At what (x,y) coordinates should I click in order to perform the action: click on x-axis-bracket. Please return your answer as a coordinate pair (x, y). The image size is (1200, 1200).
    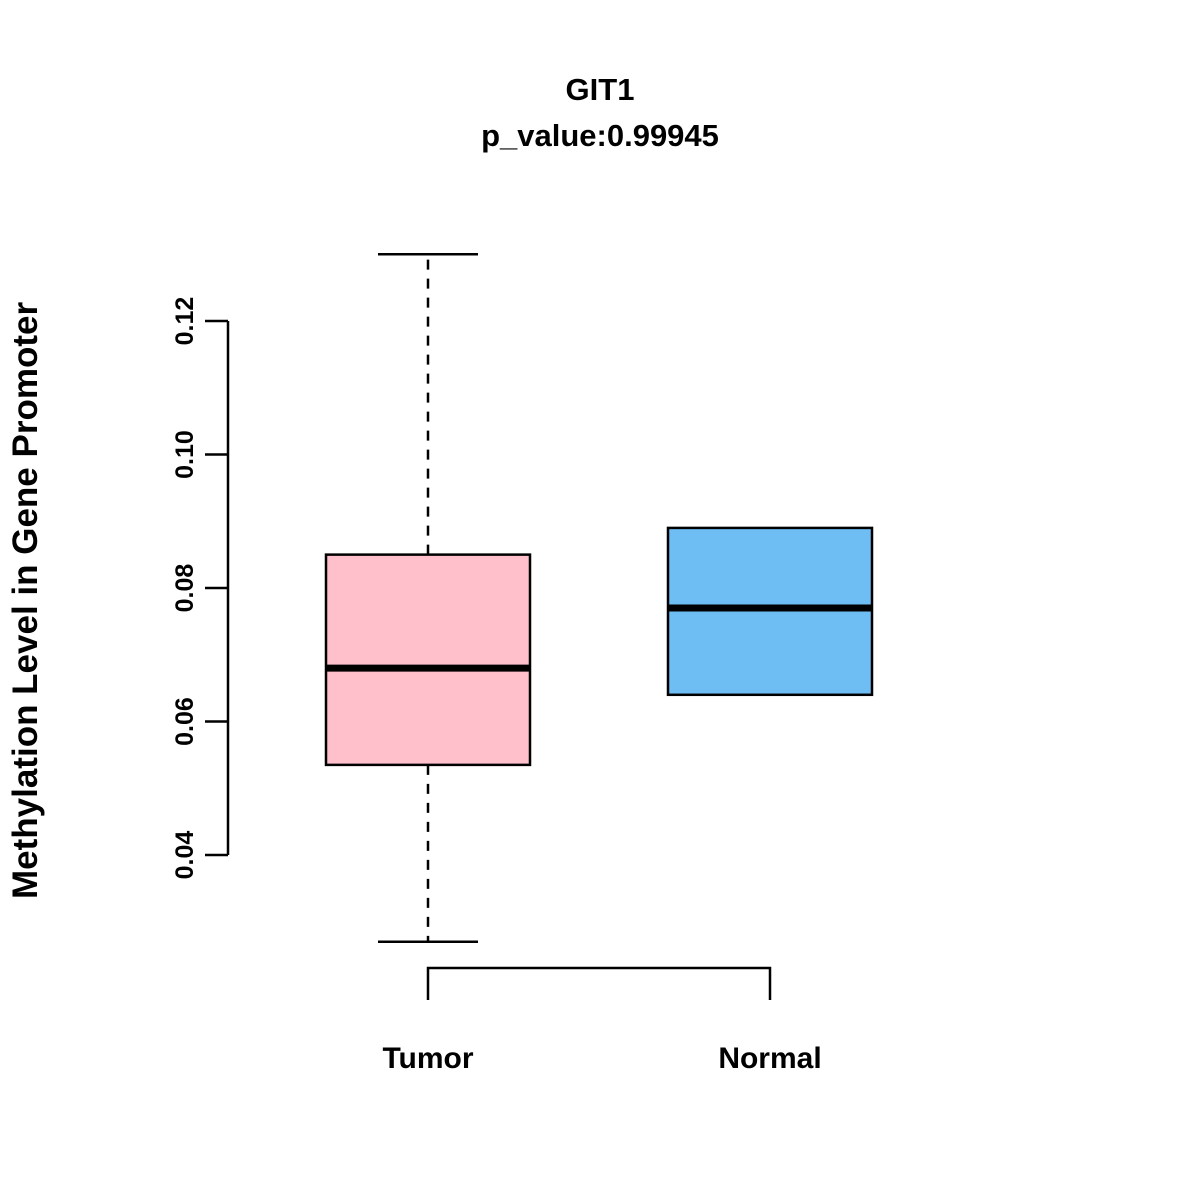
    Looking at the image, I should click on (599, 983).